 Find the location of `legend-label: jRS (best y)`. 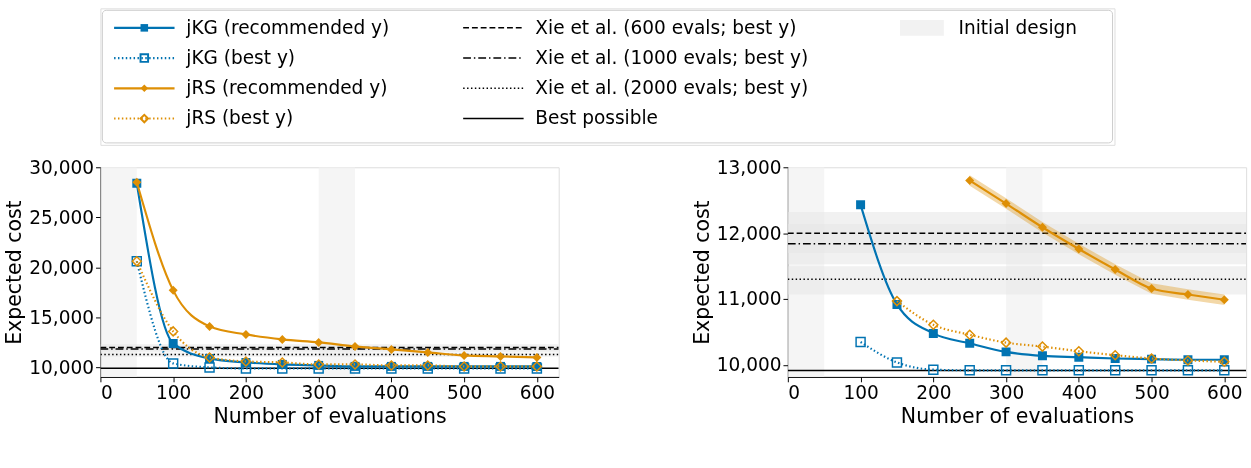

legend-label: jRS (best y) is located at coordinates (239, 118).